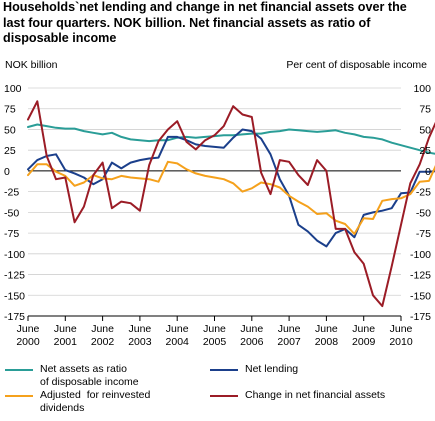 The height and width of the screenshot is (421, 435). I want to click on y-tick-label-left: -25, so click(11, 193).